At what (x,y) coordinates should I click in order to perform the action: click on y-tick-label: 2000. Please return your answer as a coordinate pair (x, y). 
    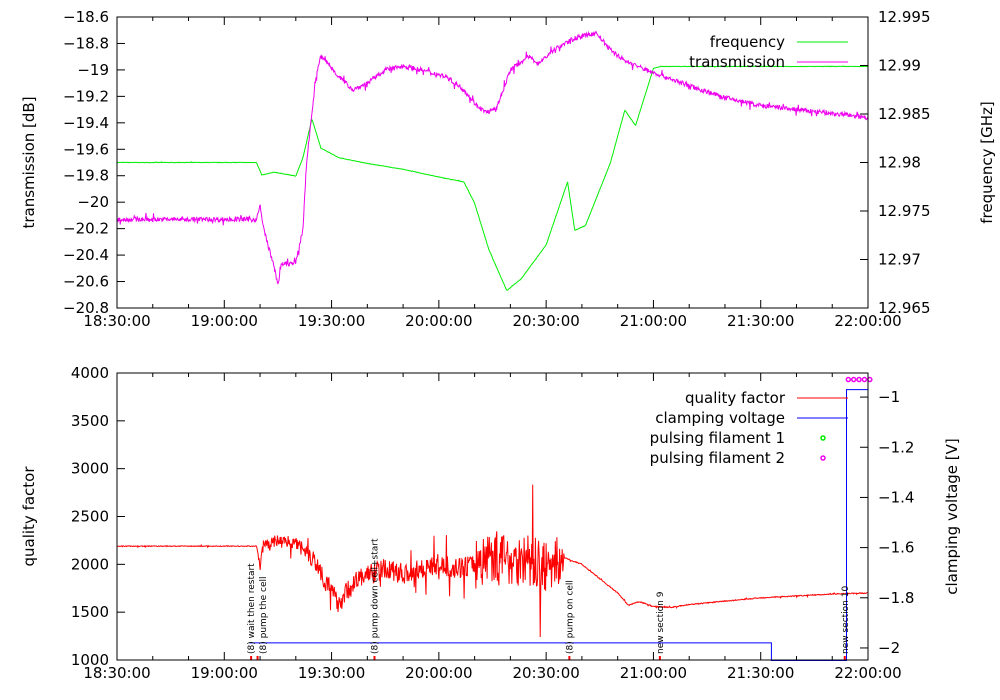
    Looking at the image, I should click on (90, 564).